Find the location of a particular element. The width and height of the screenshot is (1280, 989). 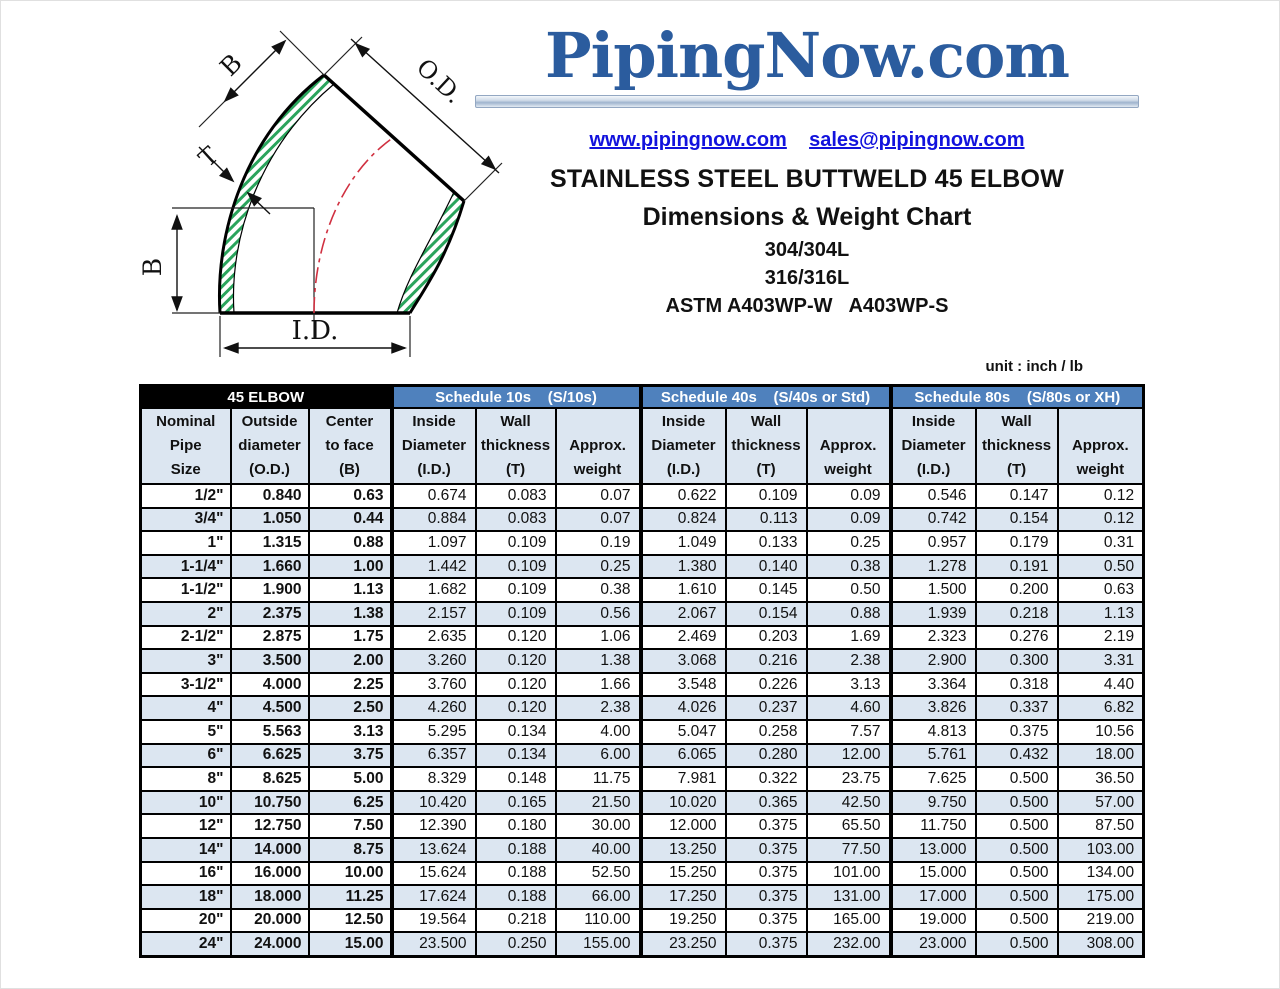

table-cell: 14" is located at coordinates (185, 849).